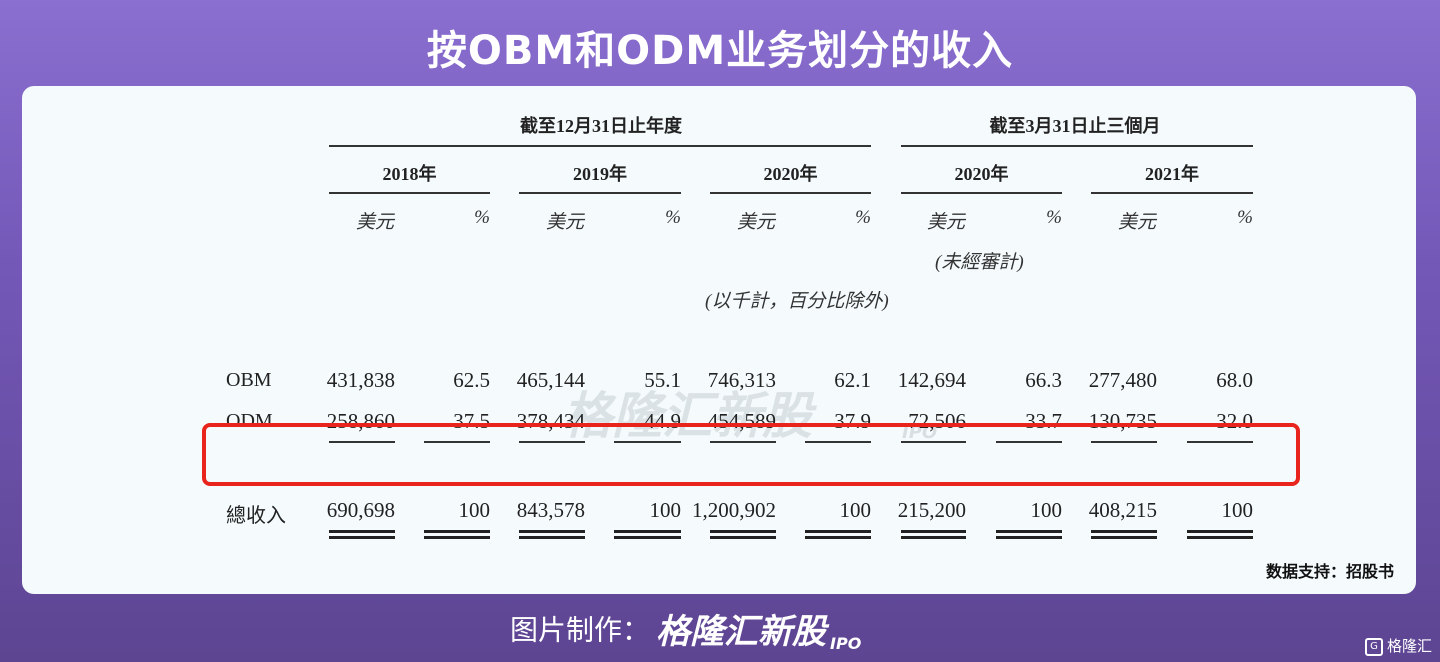 Image resolution: width=1440 pixels, height=662 pixels. Describe the element at coordinates (249, 380) in the screenshot. I see `row-label: OBM` at that location.